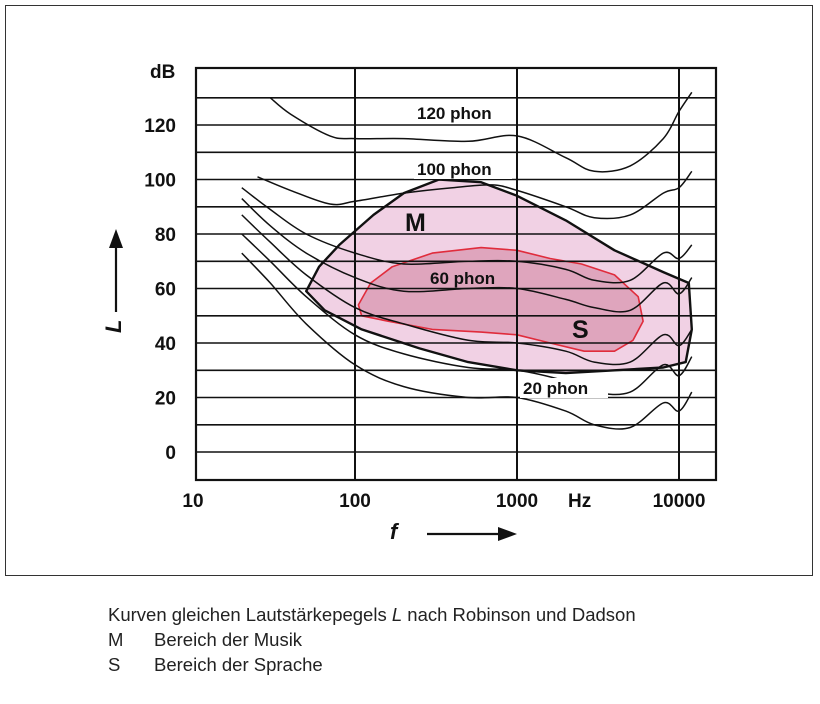  What do you see at coordinates (165, 235) in the screenshot?
I see `y-tick-label: 80` at bounding box center [165, 235].